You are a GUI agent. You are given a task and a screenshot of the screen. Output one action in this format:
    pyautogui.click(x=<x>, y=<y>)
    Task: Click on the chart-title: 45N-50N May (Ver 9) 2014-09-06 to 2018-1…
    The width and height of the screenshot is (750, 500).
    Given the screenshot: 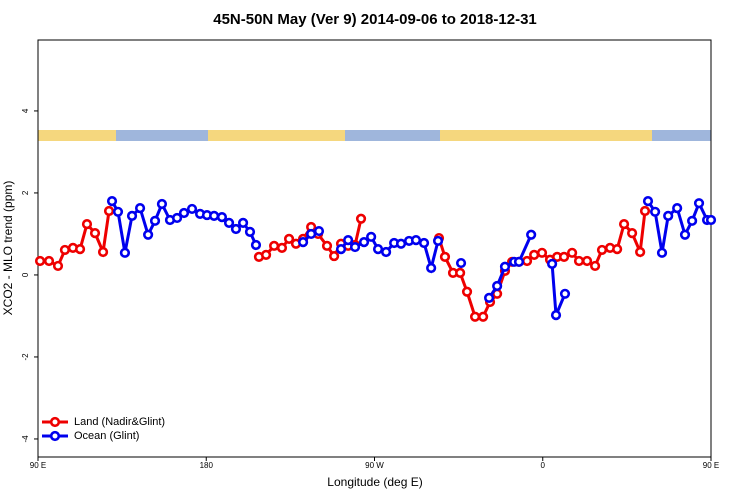 What is the action you would take?
    pyautogui.click(x=375, y=19)
    